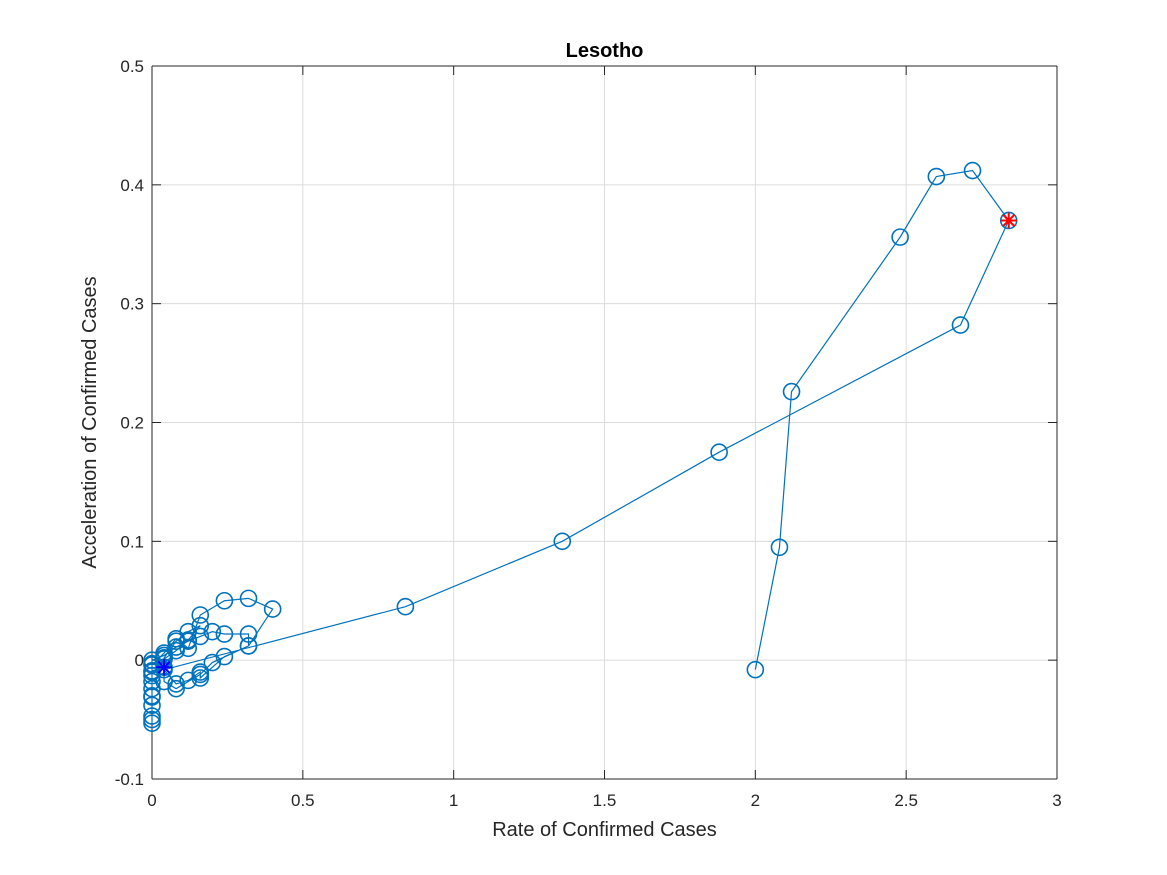 This screenshot has height=875, width=1167. Describe the element at coordinates (132, 304) in the screenshot. I see `y-tick-label: 0.3` at that location.